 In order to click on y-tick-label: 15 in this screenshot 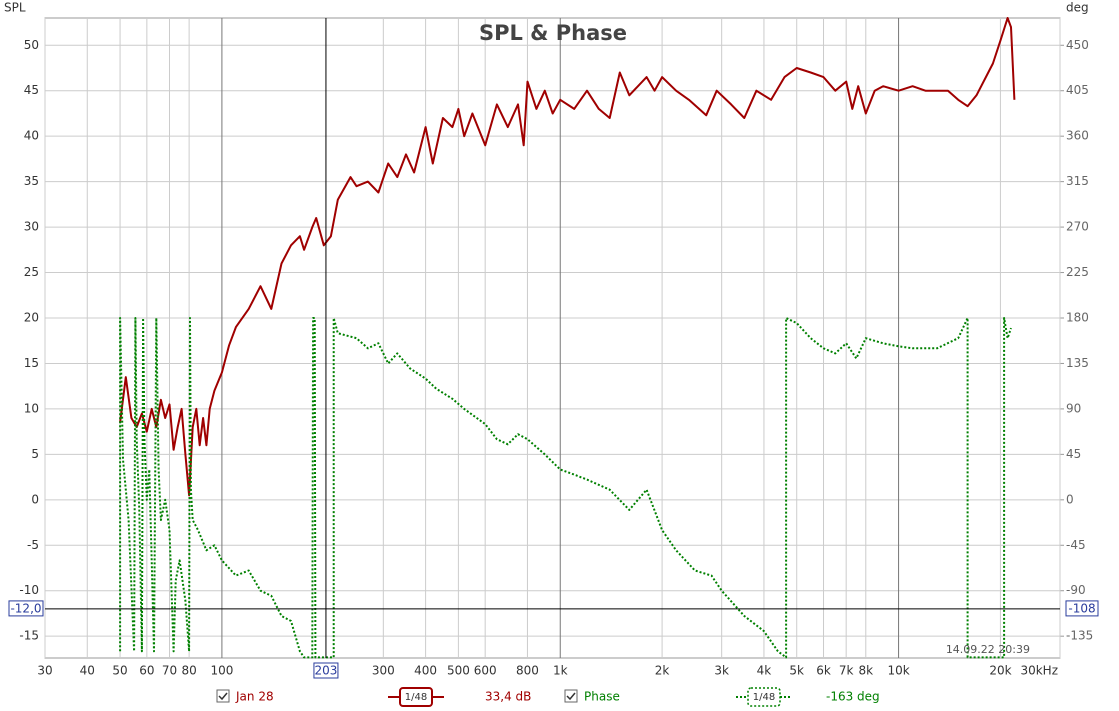, I will do `click(31, 363)`.